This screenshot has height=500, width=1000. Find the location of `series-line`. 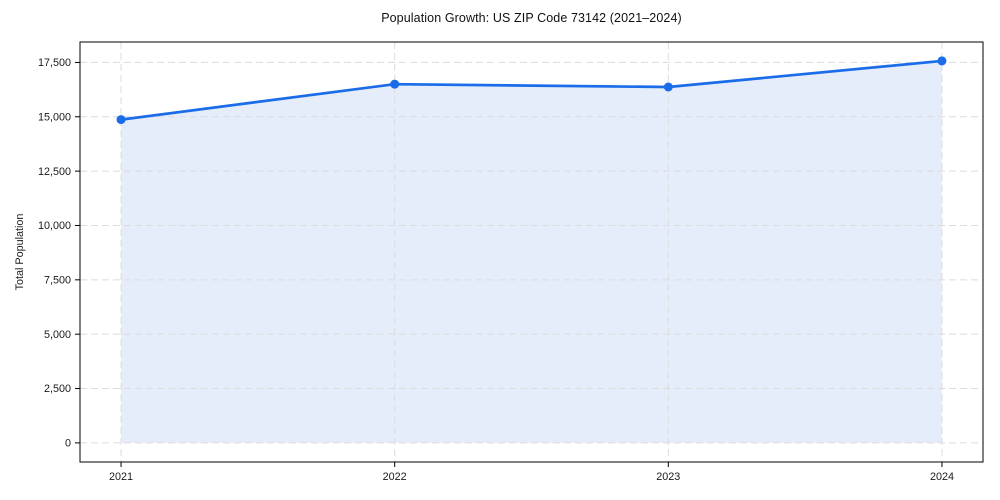

series-line is located at coordinates (531, 90).